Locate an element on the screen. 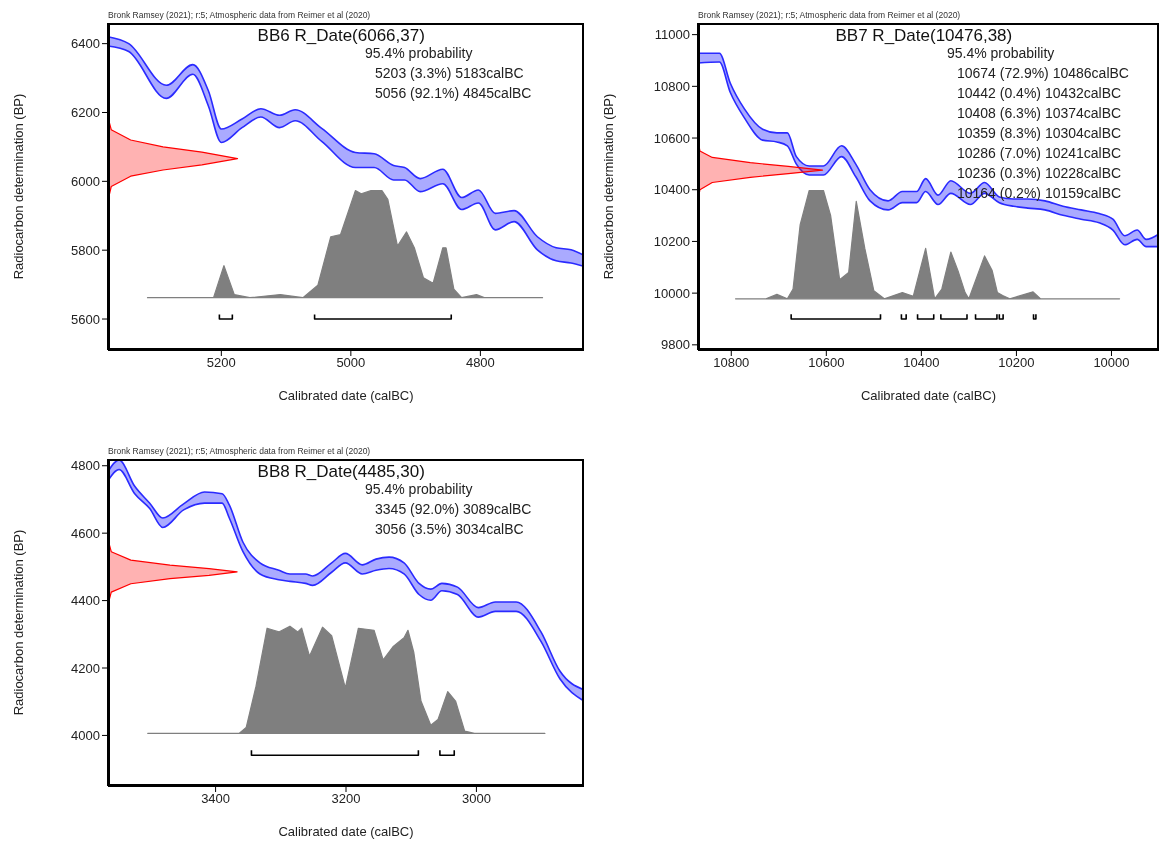 This screenshot has height=843, width=1165. y-tick-label: 5600 is located at coordinates (85, 319).